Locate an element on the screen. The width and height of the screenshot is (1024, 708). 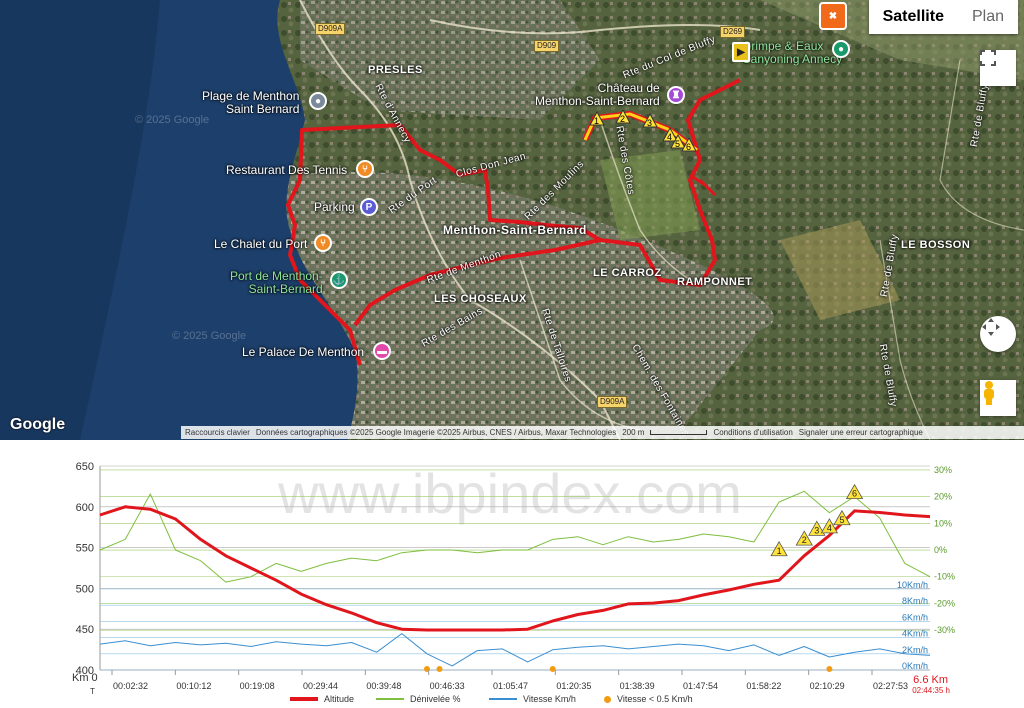
legend-item-speed: Vitesse Km/h is located at coordinates (532, 699).